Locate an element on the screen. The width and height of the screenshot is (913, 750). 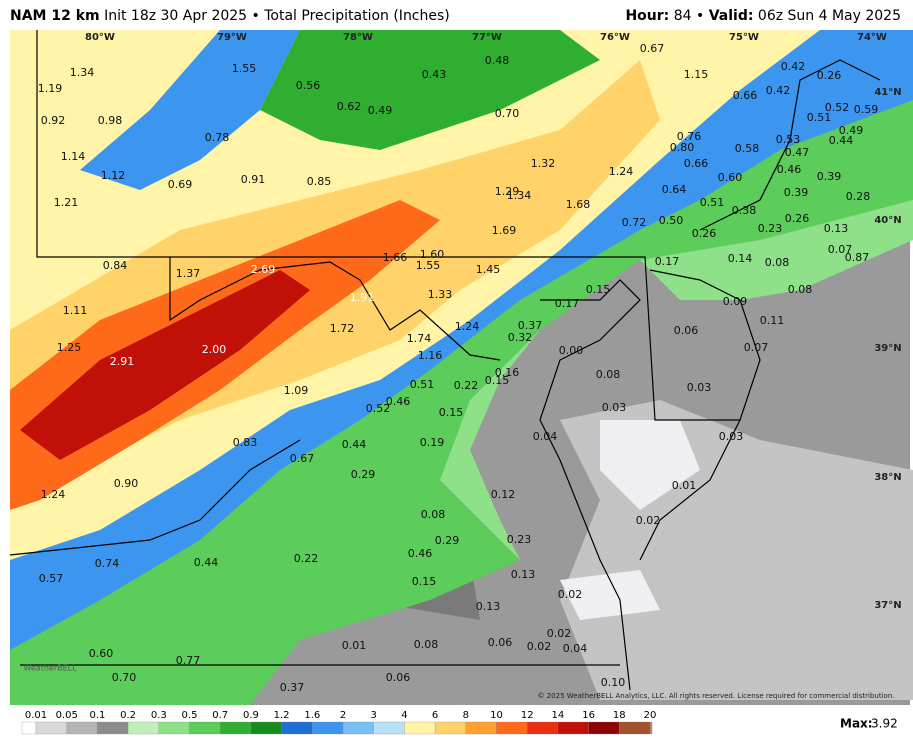
valid-label: Valid: is located at coordinates (731, 16).